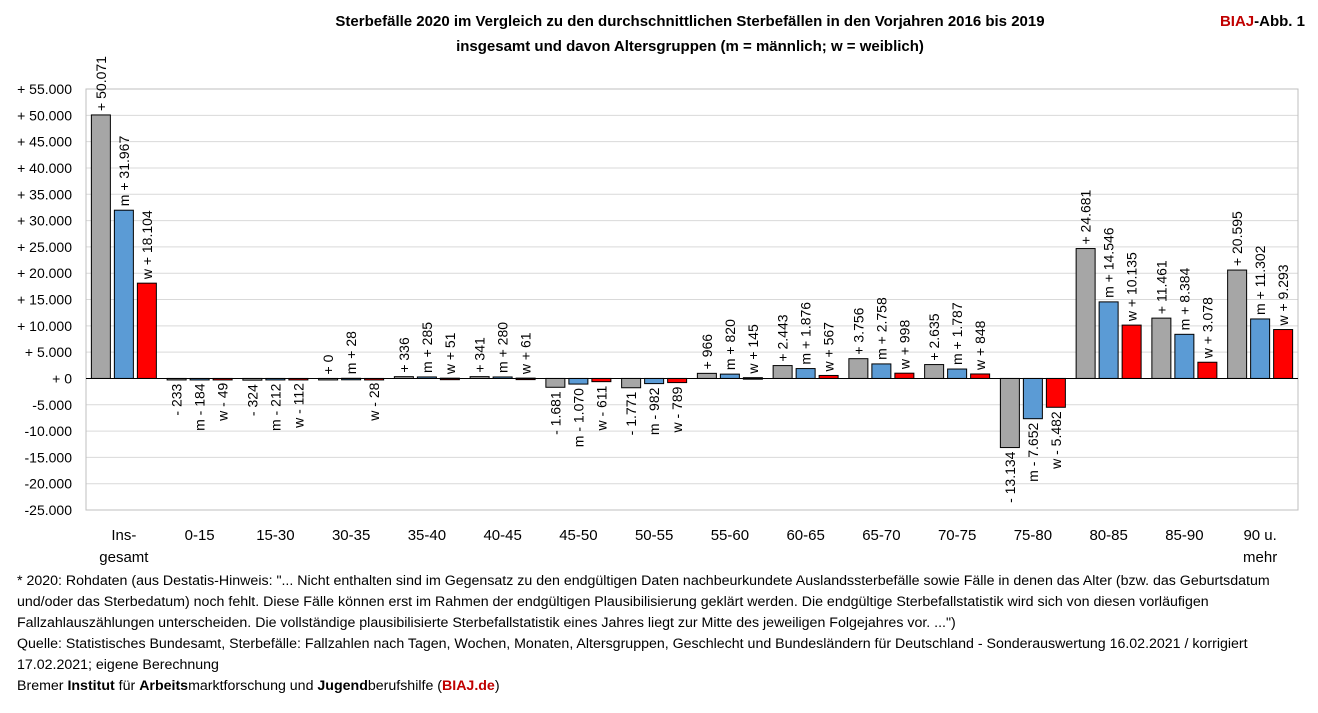 The width and height of the screenshot is (1318, 713). I want to click on data-label: w + 145, so click(753, 349).